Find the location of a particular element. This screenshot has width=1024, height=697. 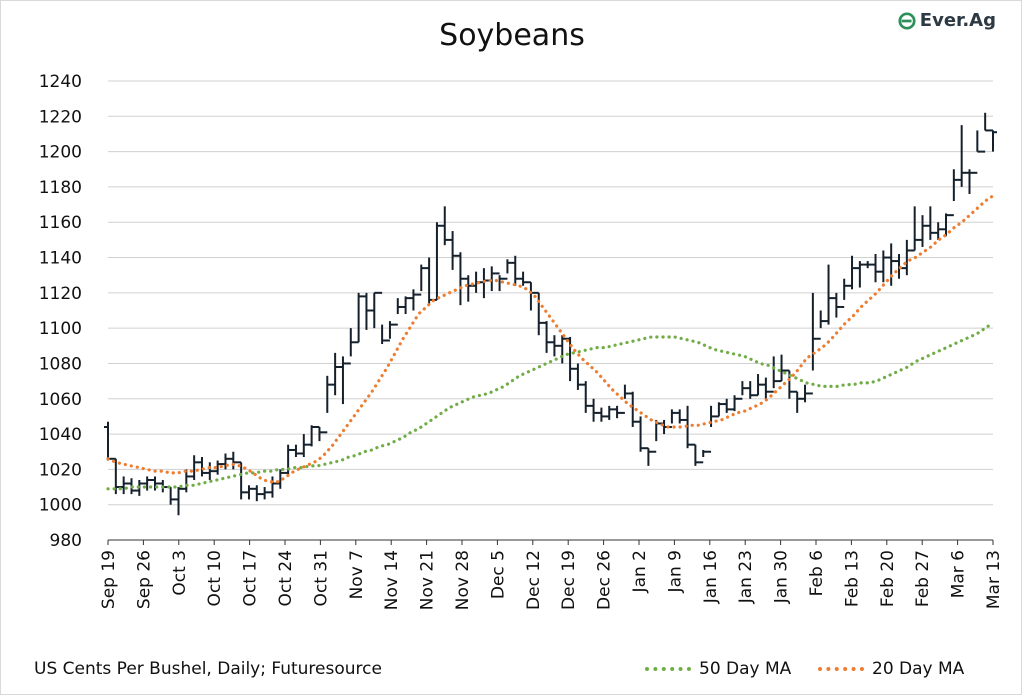

legend-item-20-day-ma: 20 Day MA is located at coordinates (891, 669).